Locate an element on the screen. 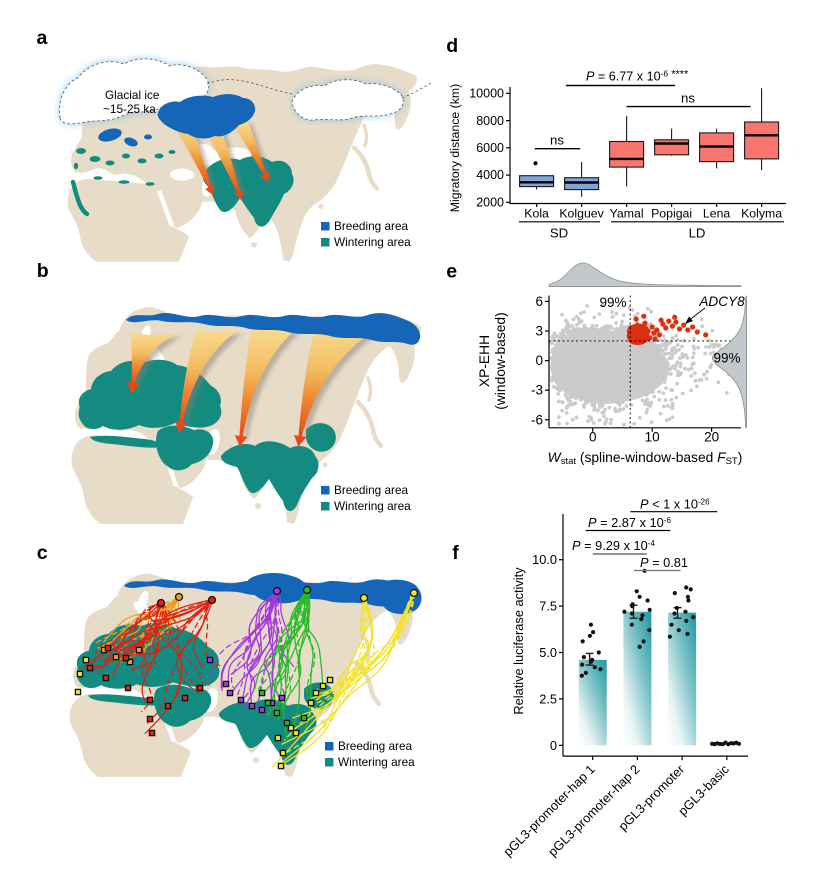 The height and width of the screenshot is (878, 830). svg-text: 4000 is located at coordinates (490, 175).